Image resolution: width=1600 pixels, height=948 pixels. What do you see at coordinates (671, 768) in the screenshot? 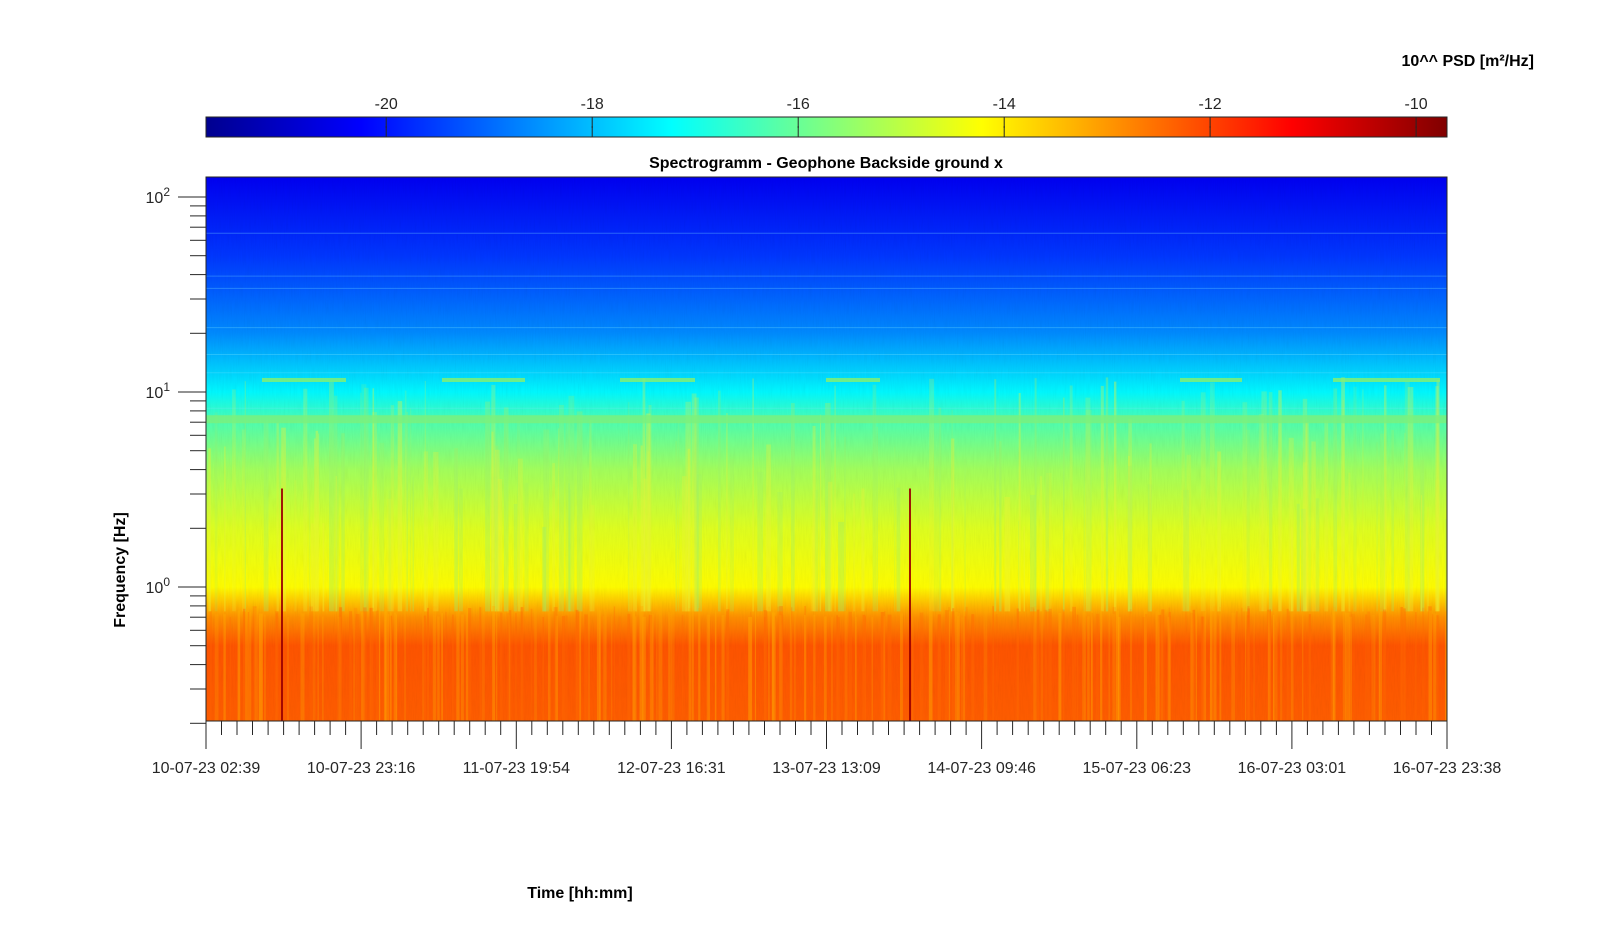
I see `x-tick-label: 12-07-23 16:31` at bounding box center [671, 768].